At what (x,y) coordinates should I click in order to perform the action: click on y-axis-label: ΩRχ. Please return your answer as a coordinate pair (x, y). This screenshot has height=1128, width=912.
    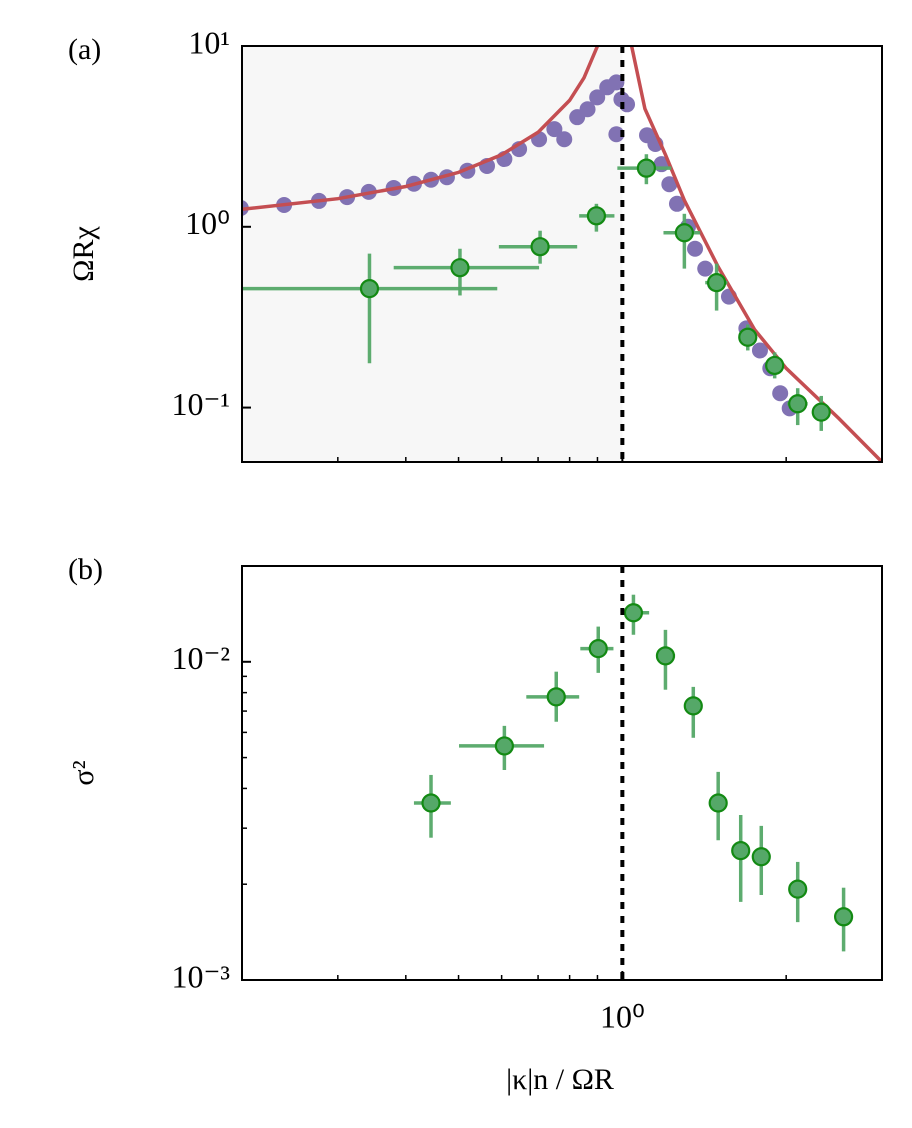
    Looking at the image, I should click on (83, 254).